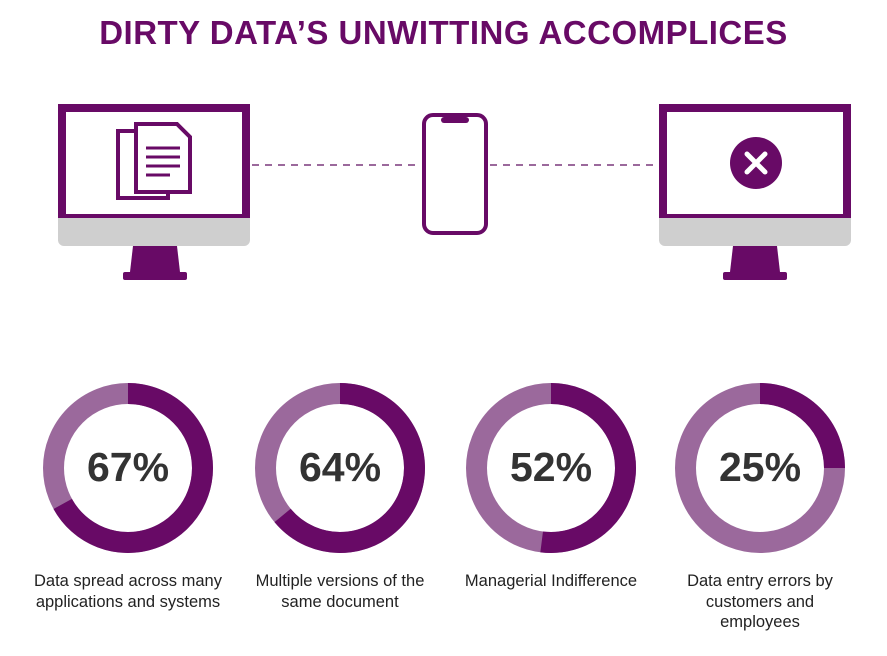 The image size is (887, 656). Describe the element at coordinates (443, 32) in the screenshot. I see `title: DIRTY DATA’S UNWITTING ACCOMPLICES` at that location.